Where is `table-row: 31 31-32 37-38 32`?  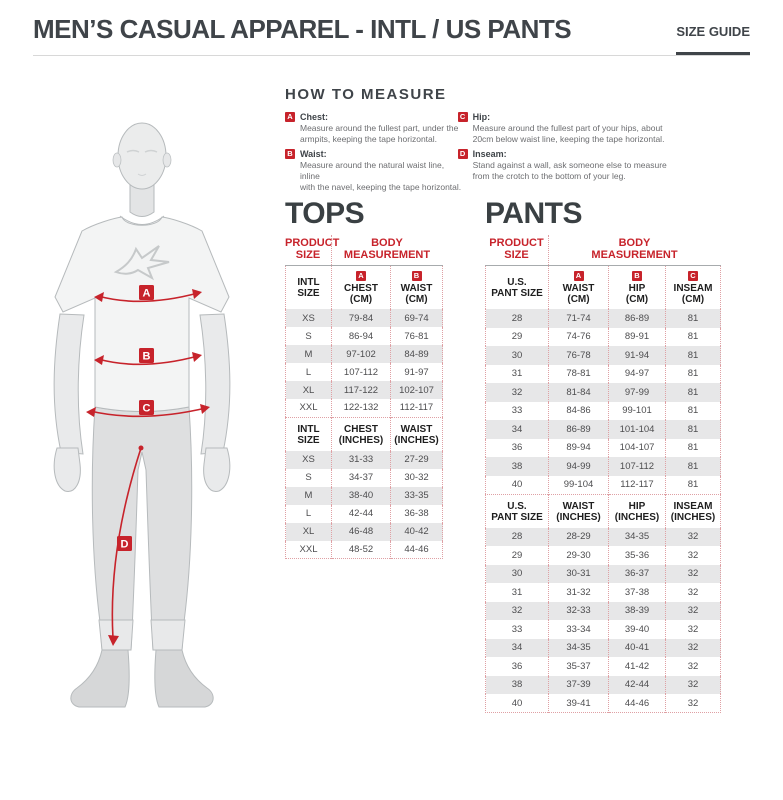
table-row: 31 31-32 37-38 32 is located at coordinates (603, 592).